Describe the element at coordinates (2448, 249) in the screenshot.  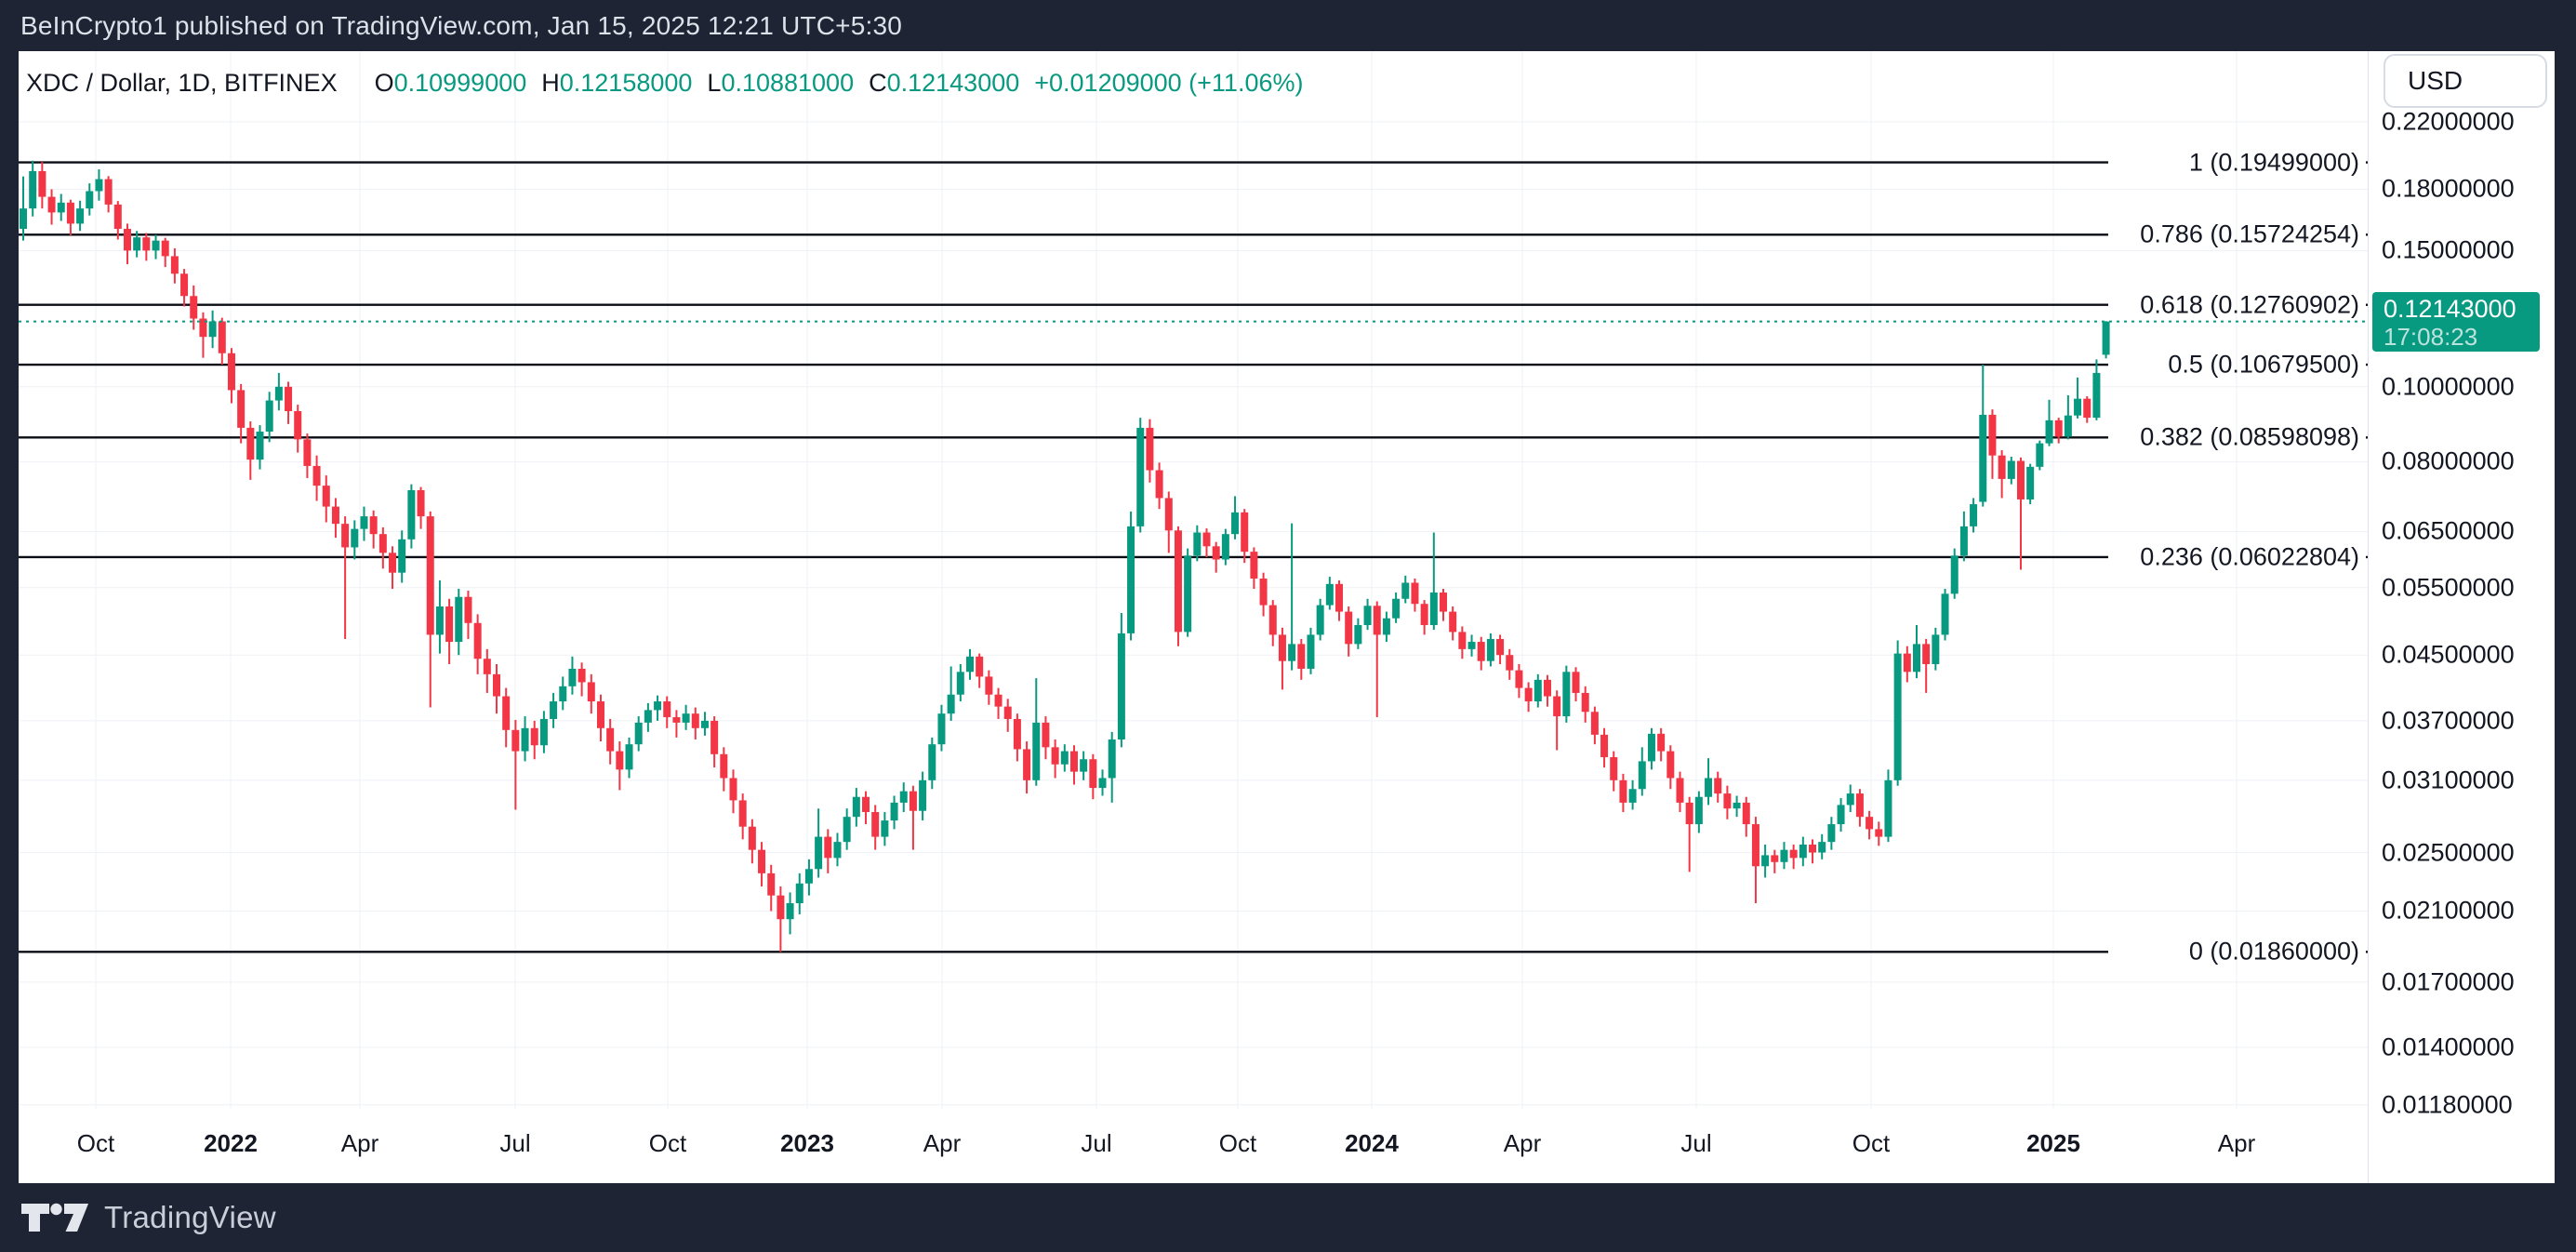
I see `price-axis-label: 0.15000000` at that location.